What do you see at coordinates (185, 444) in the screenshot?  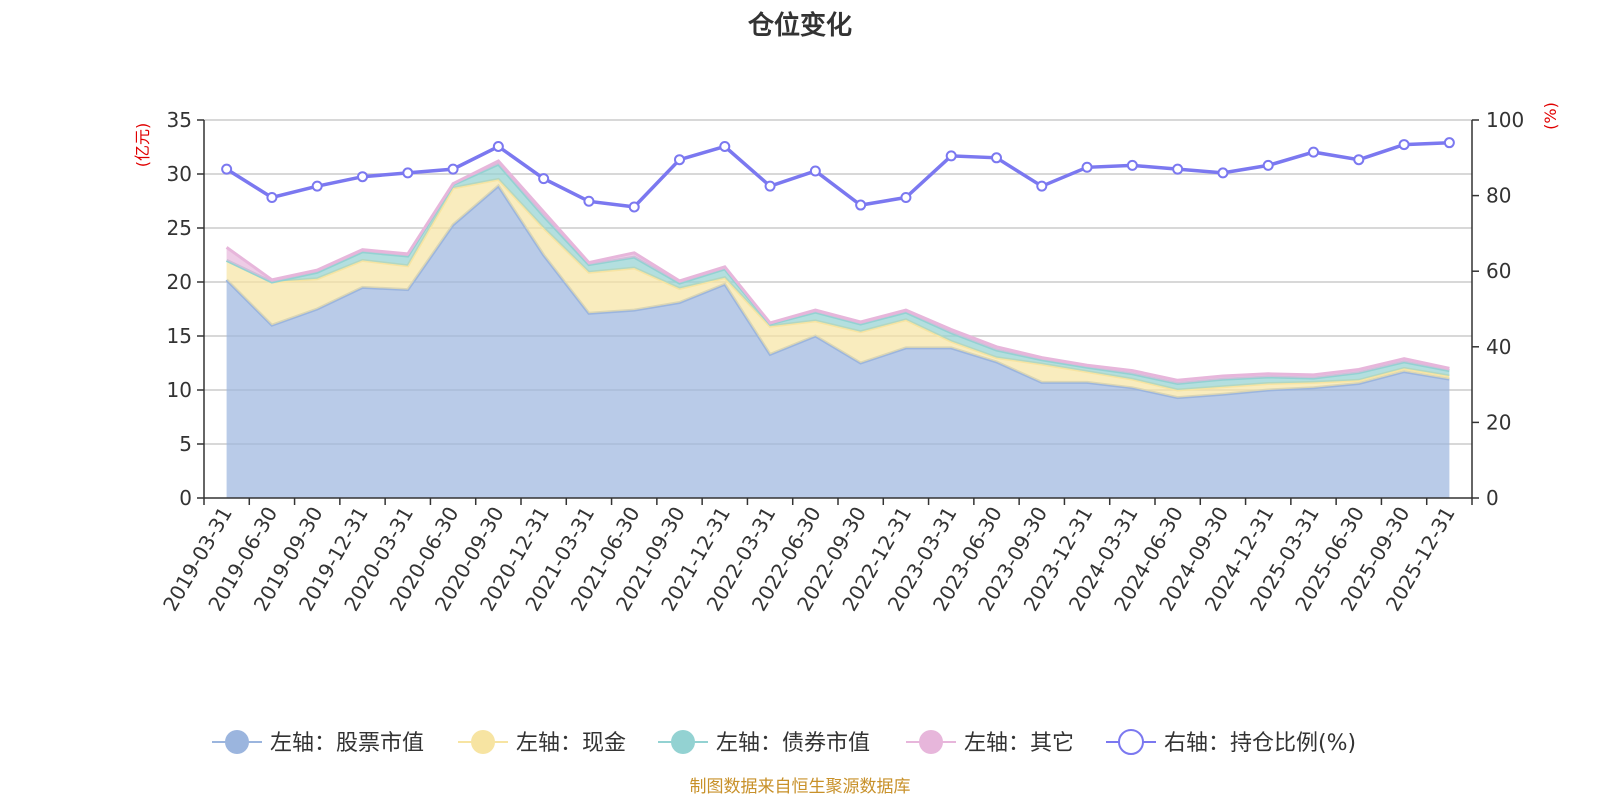 I see `left-tick-label: 5` at bounding box center [185, 444].